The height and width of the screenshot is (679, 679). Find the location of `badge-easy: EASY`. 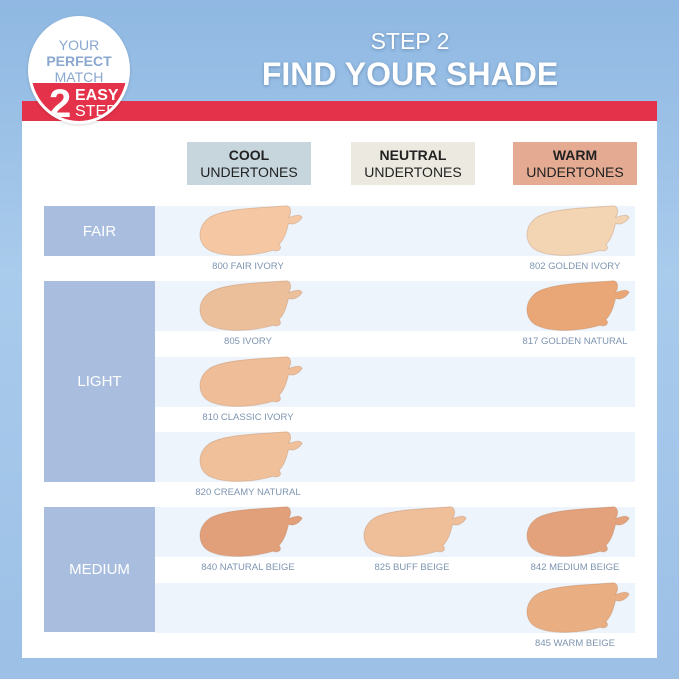

badge-easy: EASY is located at coordinates (97, 95).